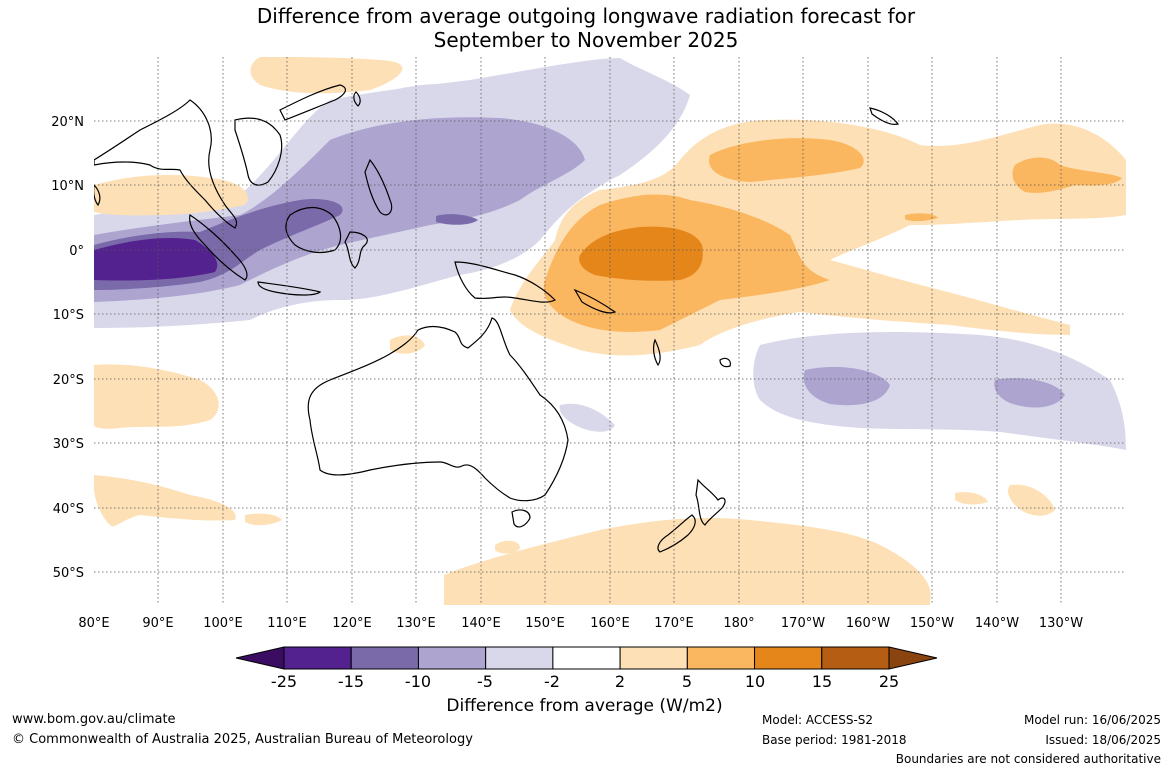 The width and height of the screenshot is (1173, 770). I want to click on lon-label: 160°E, so click(610, 623).